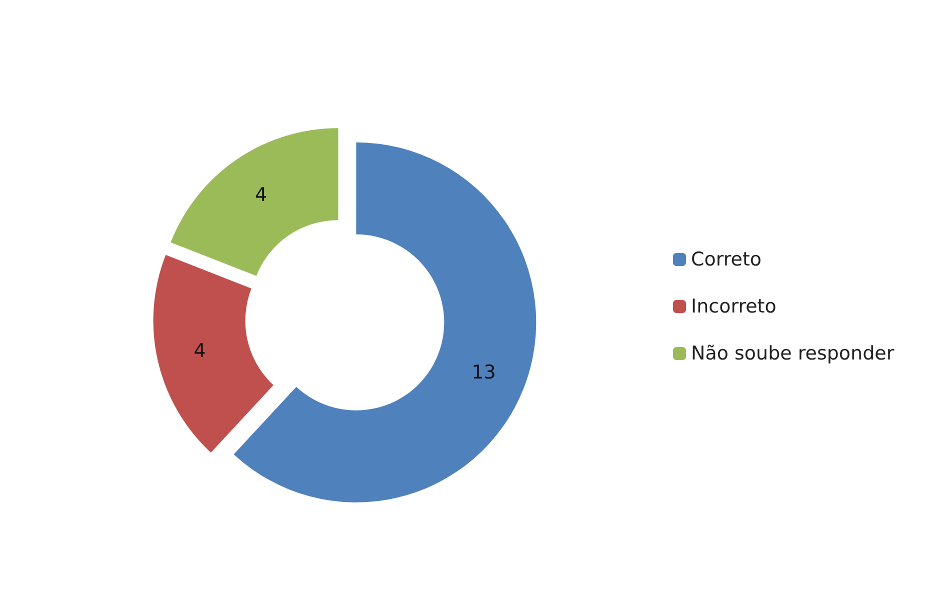 This screenshot has height=613, width=930. Describe the element at coordinates (484, 372) in the screenshot. I see `data-label: 13` at that location.